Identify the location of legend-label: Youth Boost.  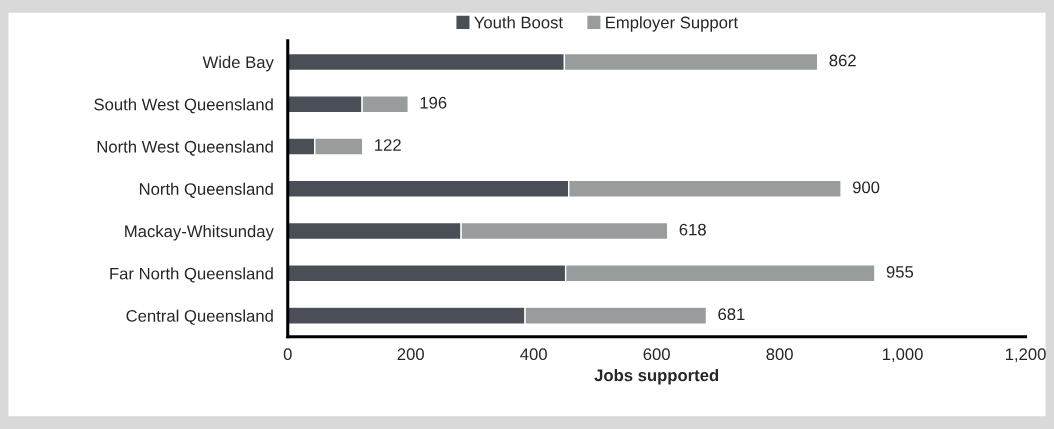
(518, 22).